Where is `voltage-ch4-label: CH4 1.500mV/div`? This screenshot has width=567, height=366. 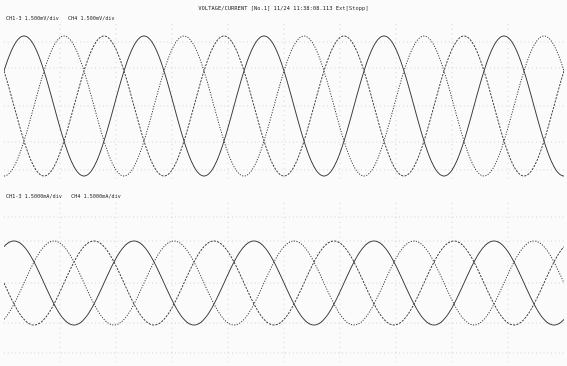
voltage-ch4-label: CH4 1.500mV/div is located at coordinates (91, 19).